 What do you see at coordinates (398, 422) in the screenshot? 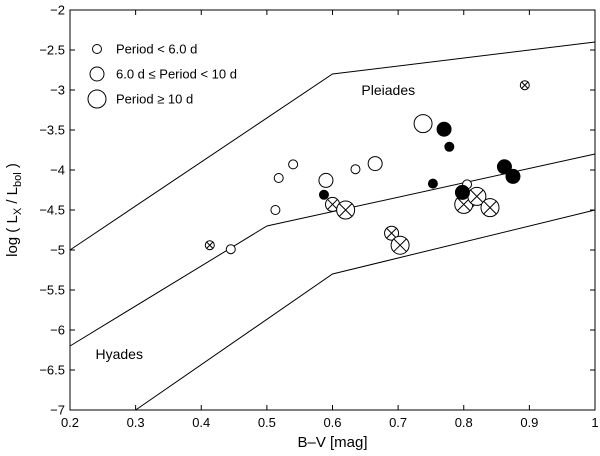
I see `x-tick-label: 0.7` at bounding box center [398, 422].